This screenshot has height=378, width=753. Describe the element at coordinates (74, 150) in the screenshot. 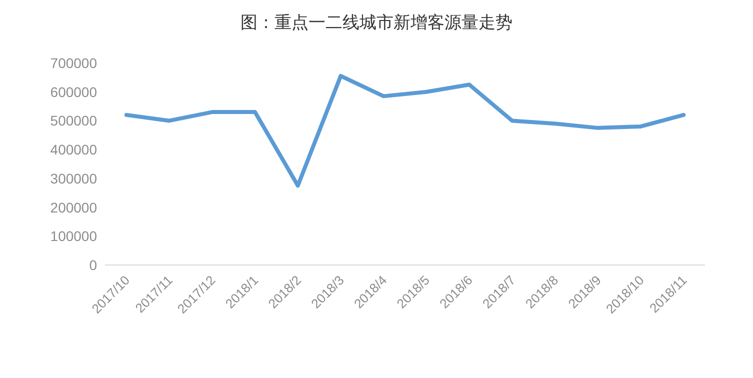

I see `y-tick-label: 400000` at that location.